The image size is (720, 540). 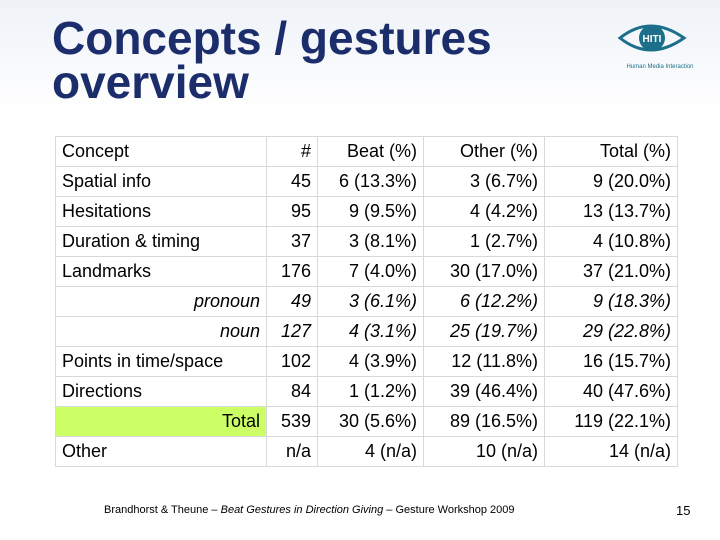 I want to click on table-cell: Landmarks, so click(x=161, y=271).